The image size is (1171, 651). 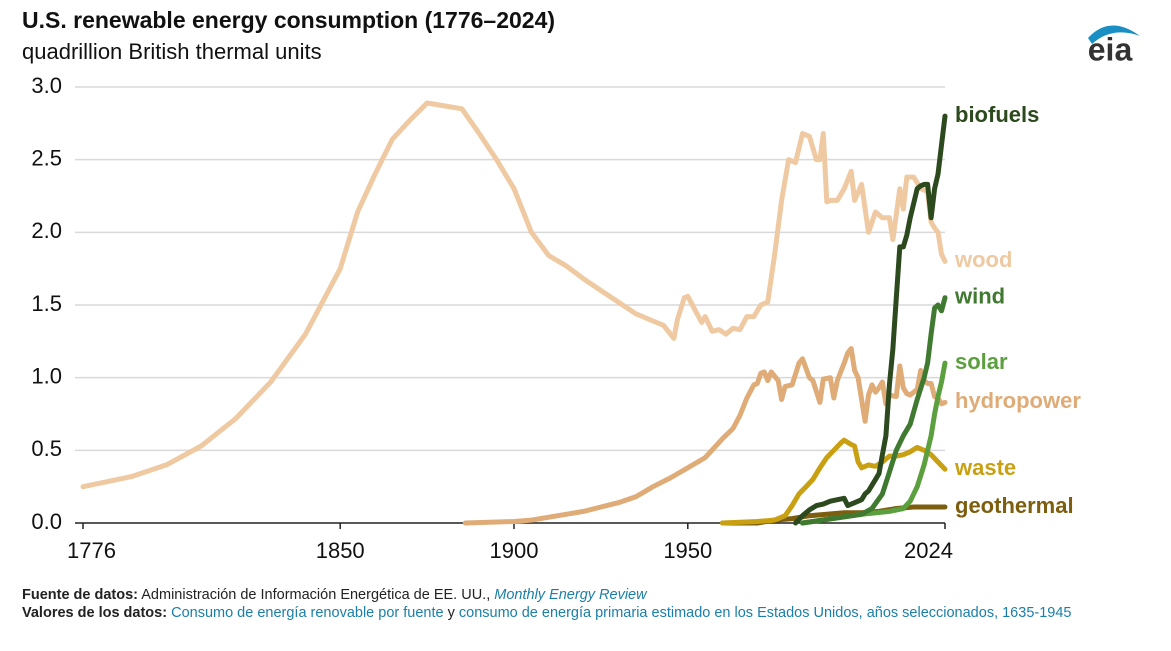 I want to click on chart-subtitle: quadrillion British thermal units, so click(x=172, y=51).